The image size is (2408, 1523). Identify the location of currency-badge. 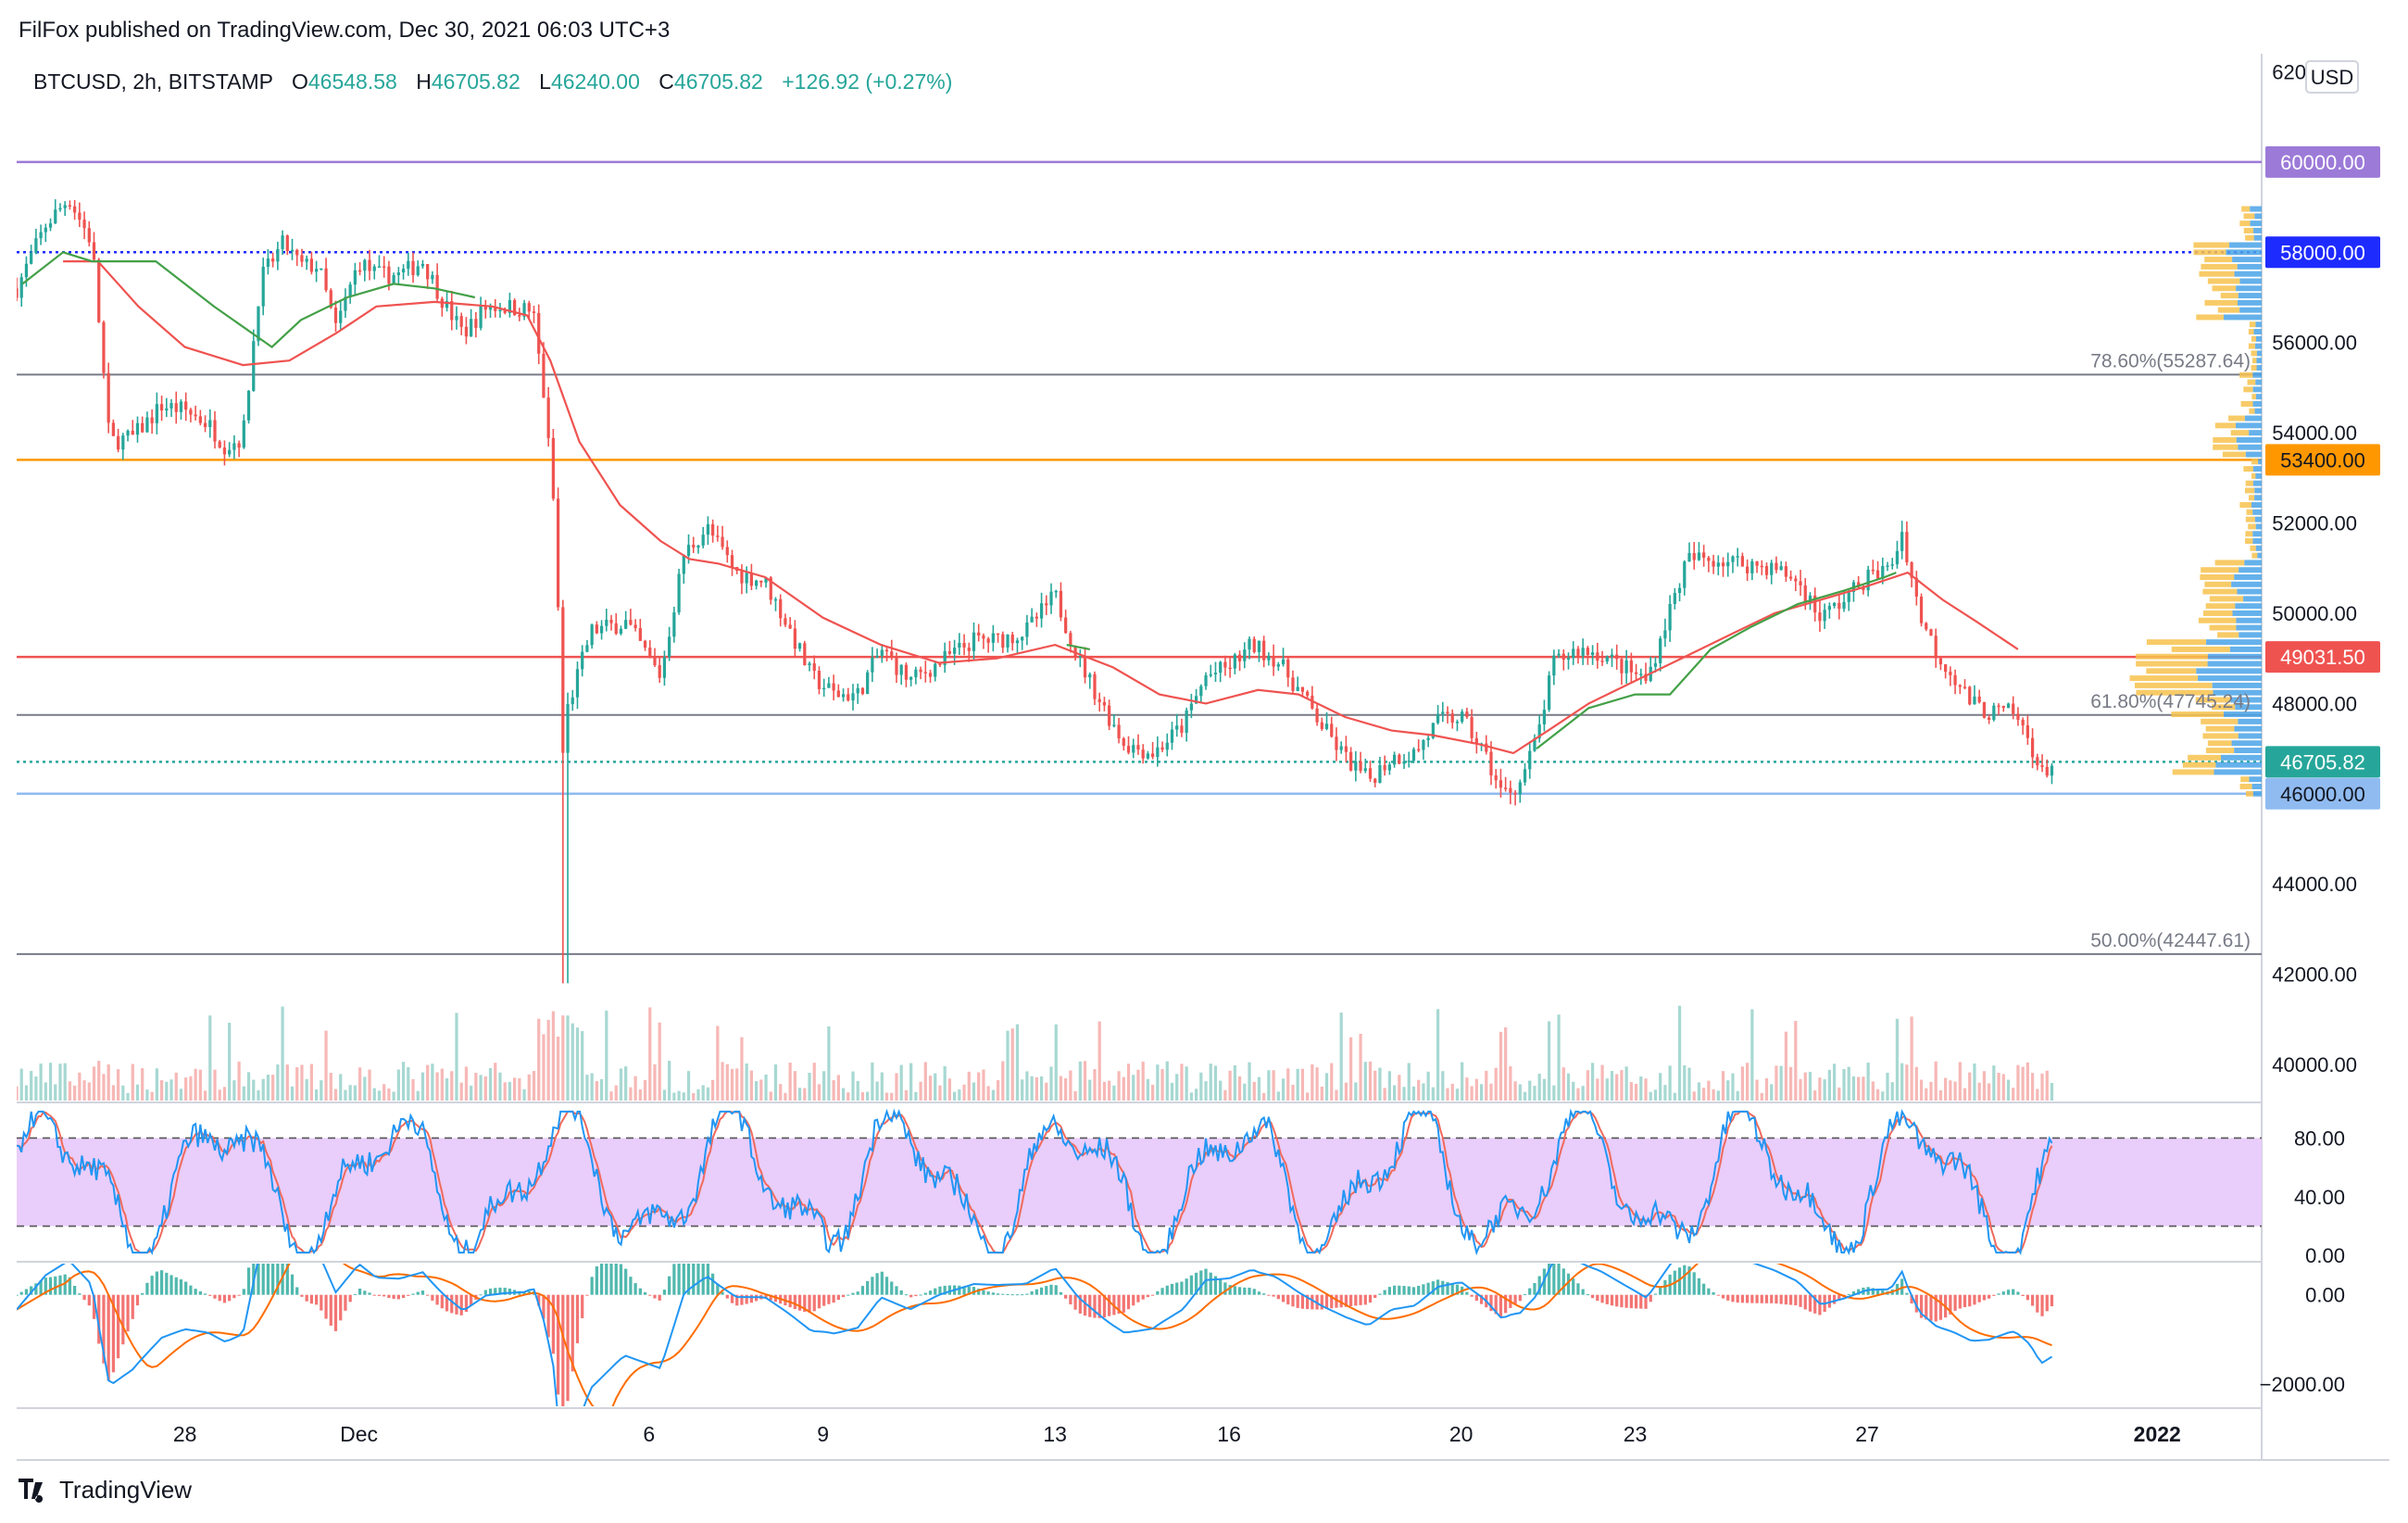
(2332, 77).